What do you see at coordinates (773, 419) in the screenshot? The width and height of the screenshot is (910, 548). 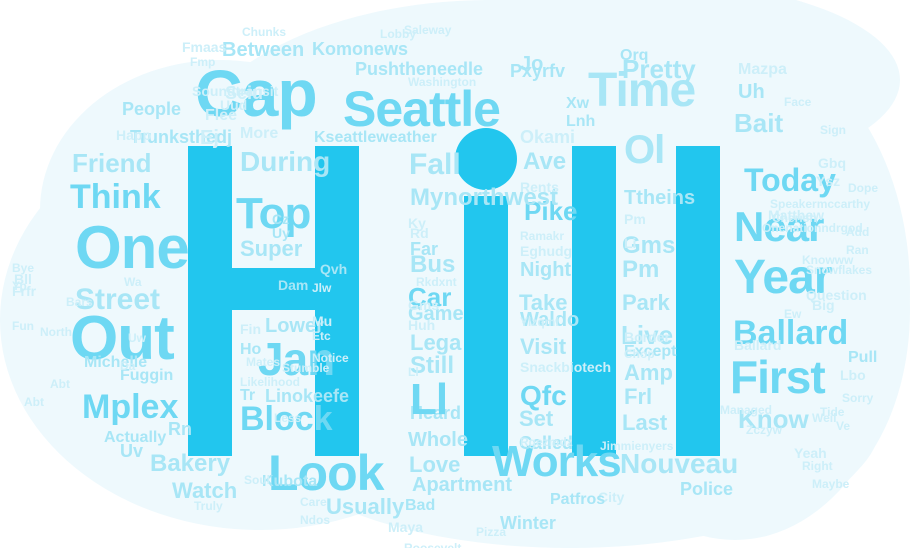 I see `cloud-word: Know` at bounding box center [773, 419].